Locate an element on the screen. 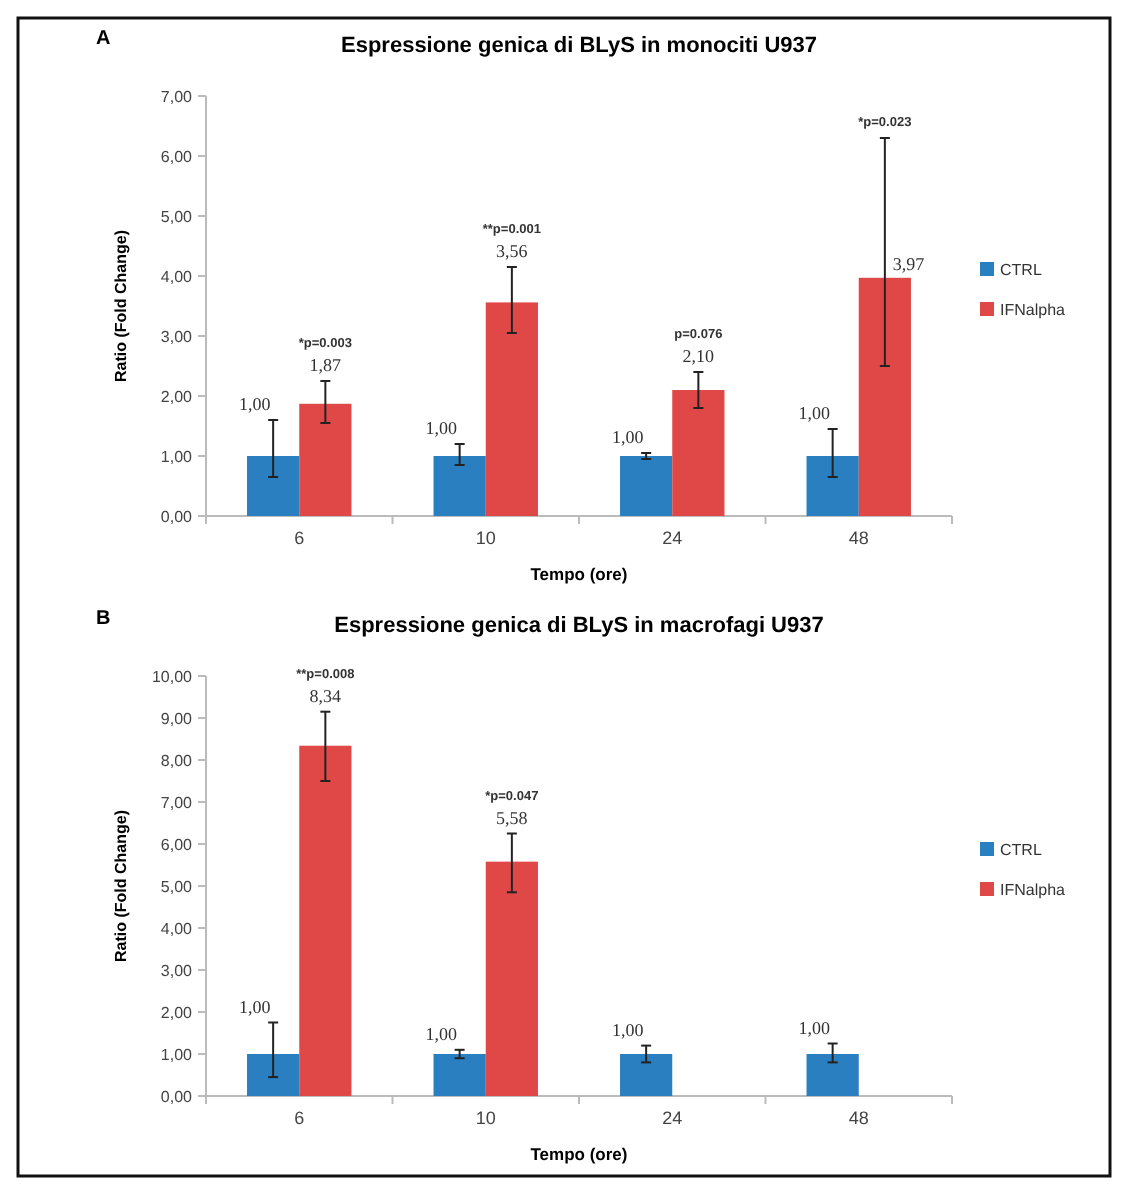 This screenshot has height=1194, width=1128. y-tick-label: 8,00 is located at coordinates (177, 760).